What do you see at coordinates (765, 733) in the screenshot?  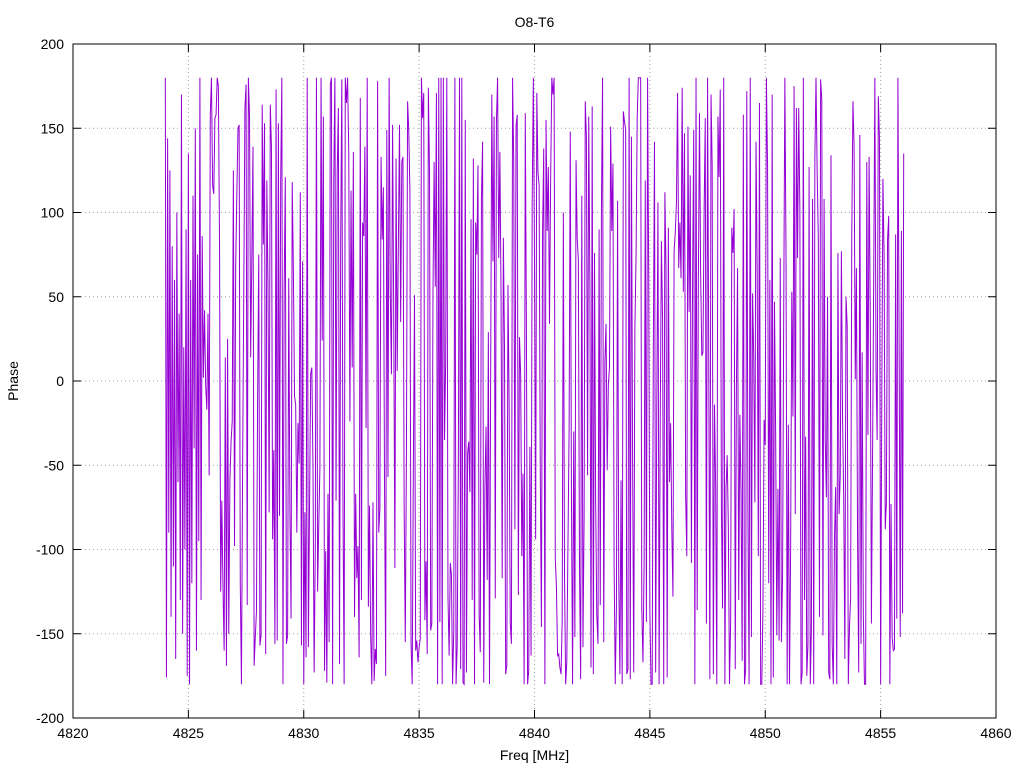 I see `x-tick-label: 4850` at bounding box center [765, 733].